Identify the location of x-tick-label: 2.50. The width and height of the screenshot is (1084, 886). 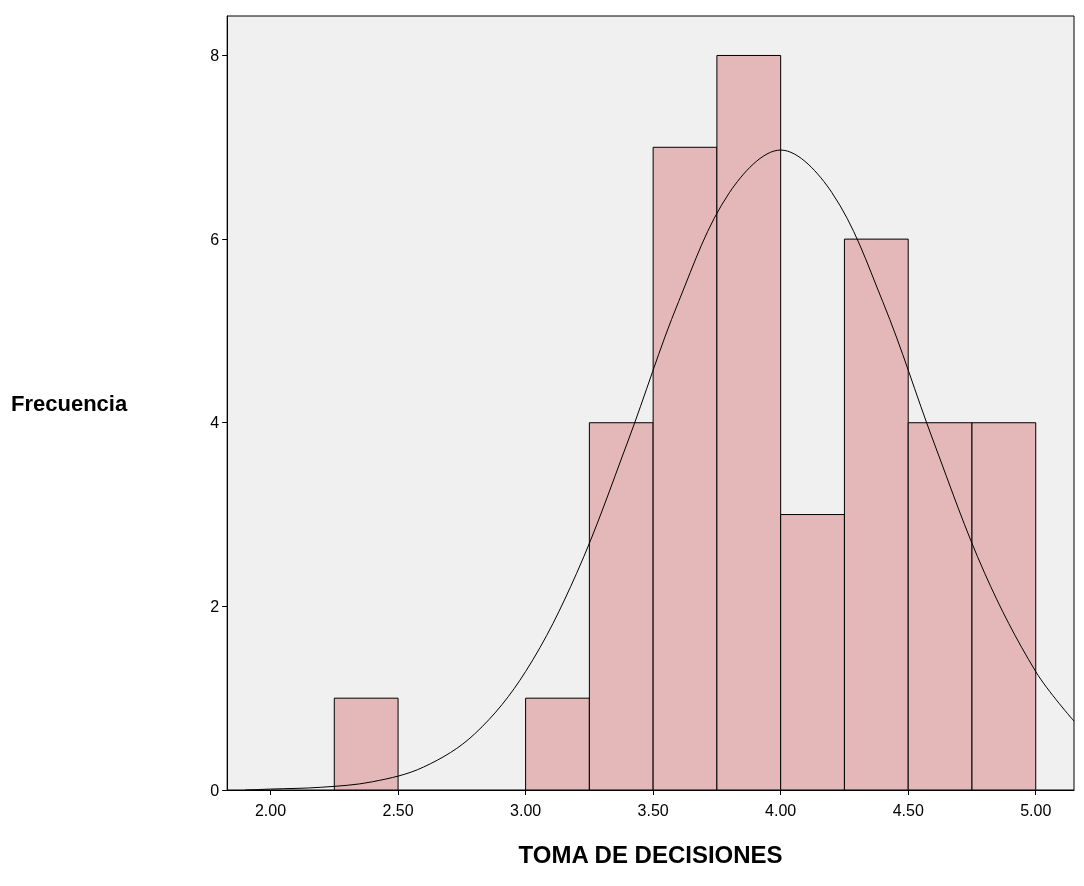
(398, 810).